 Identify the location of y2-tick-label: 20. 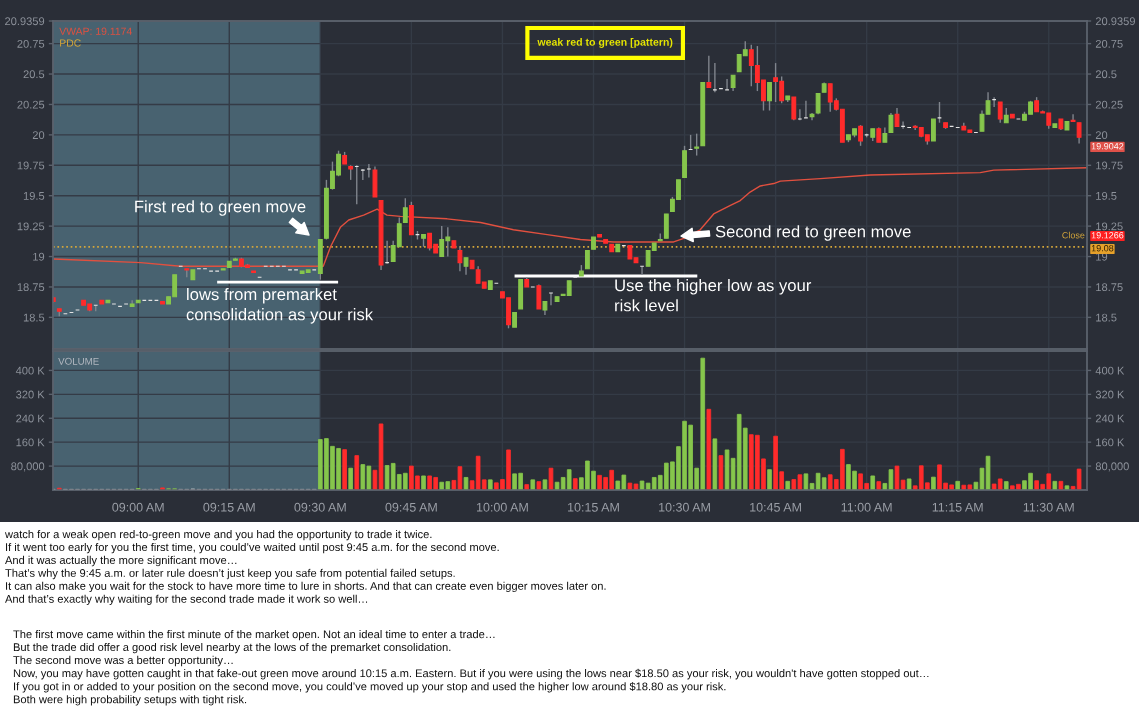
(1101, 135).